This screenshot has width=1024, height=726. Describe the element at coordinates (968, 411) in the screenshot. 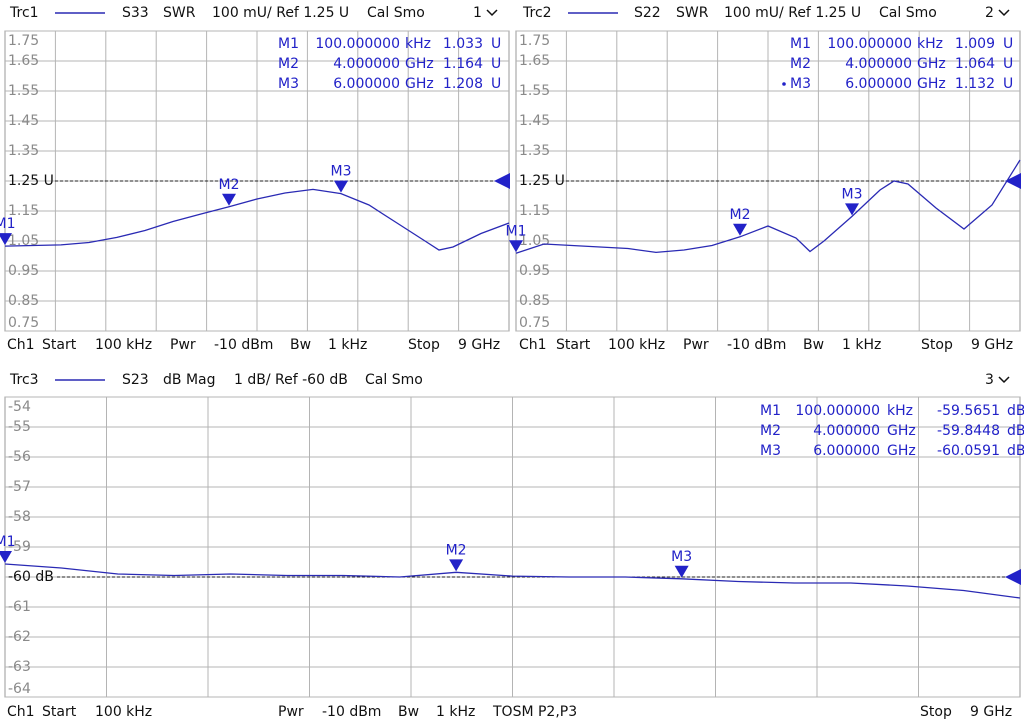

I see `marker-table-value: -59.5651` at that location.